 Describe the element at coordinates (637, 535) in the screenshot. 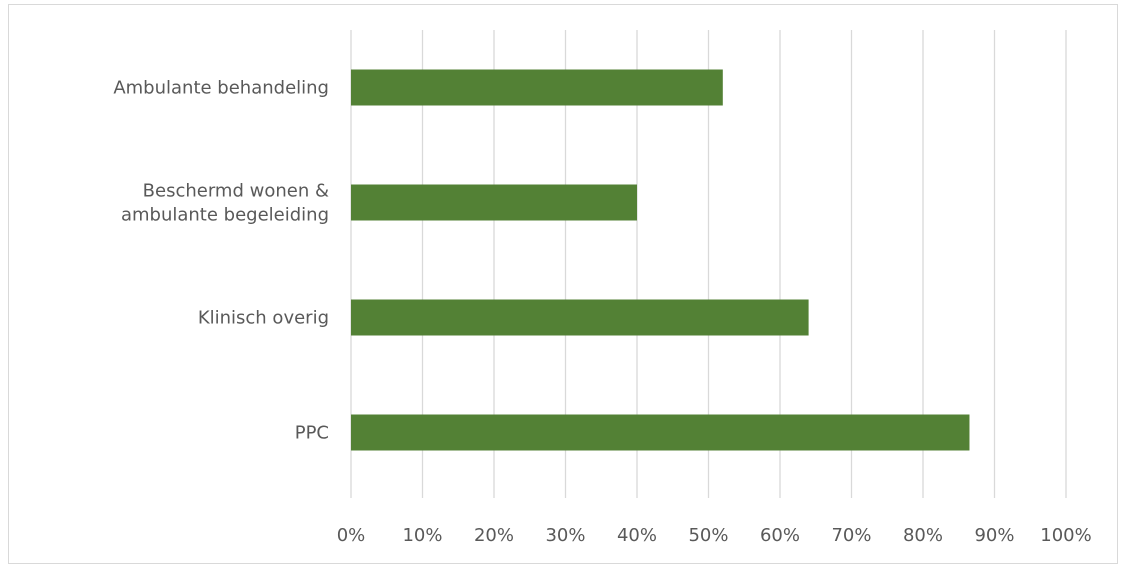

I see `x-tick-label: 40%` at that location.